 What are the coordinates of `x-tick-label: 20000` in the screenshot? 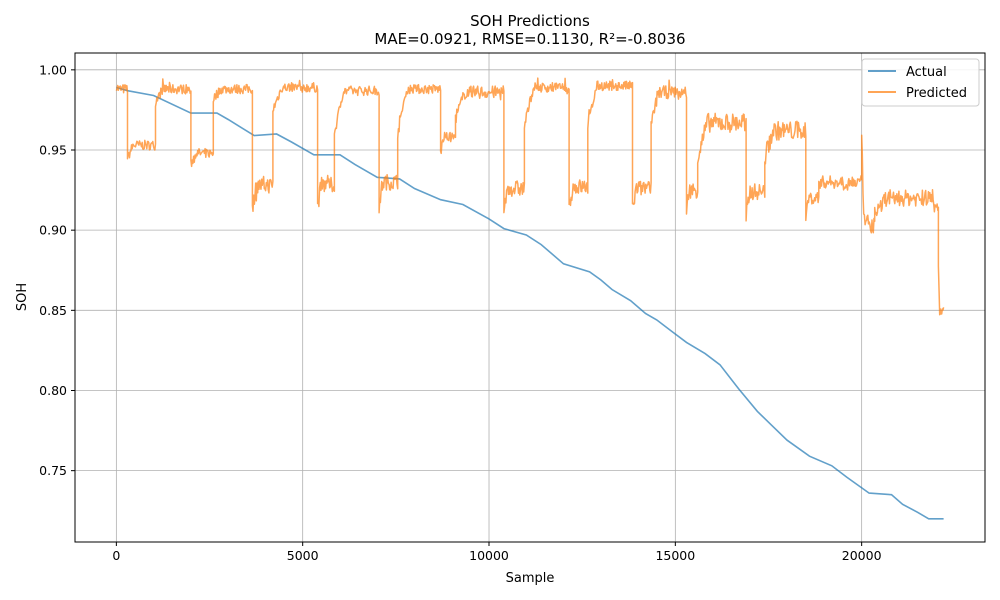 It's located at (862, 555).